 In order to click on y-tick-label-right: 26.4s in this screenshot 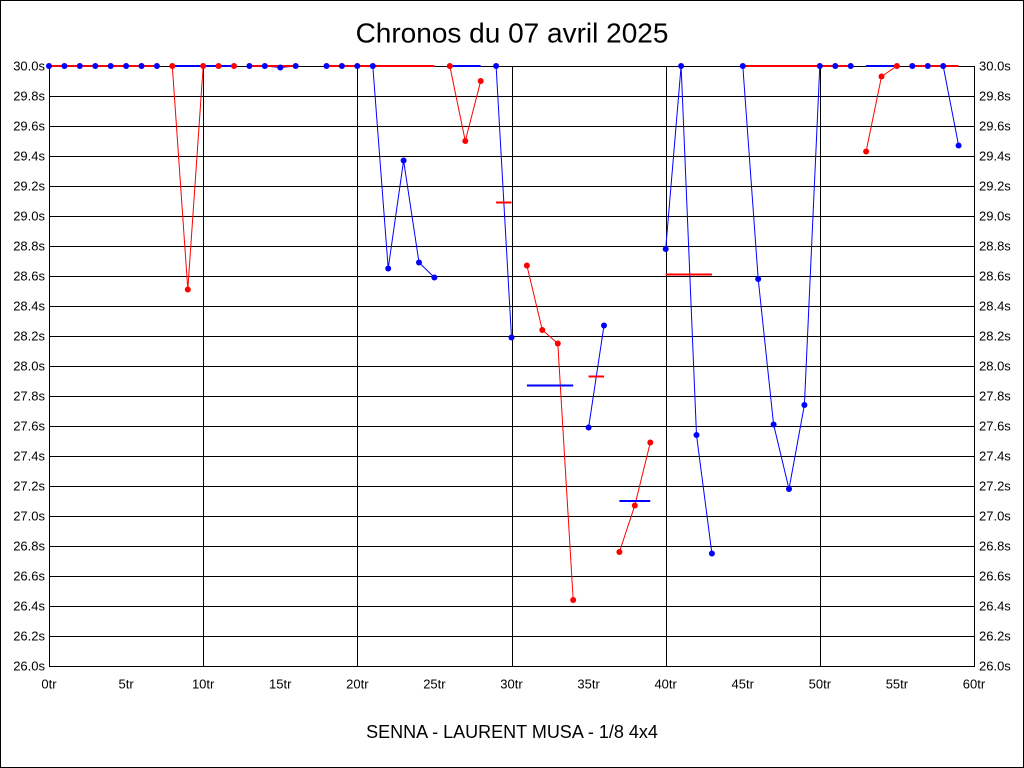, I will do `click(995, 606)`.